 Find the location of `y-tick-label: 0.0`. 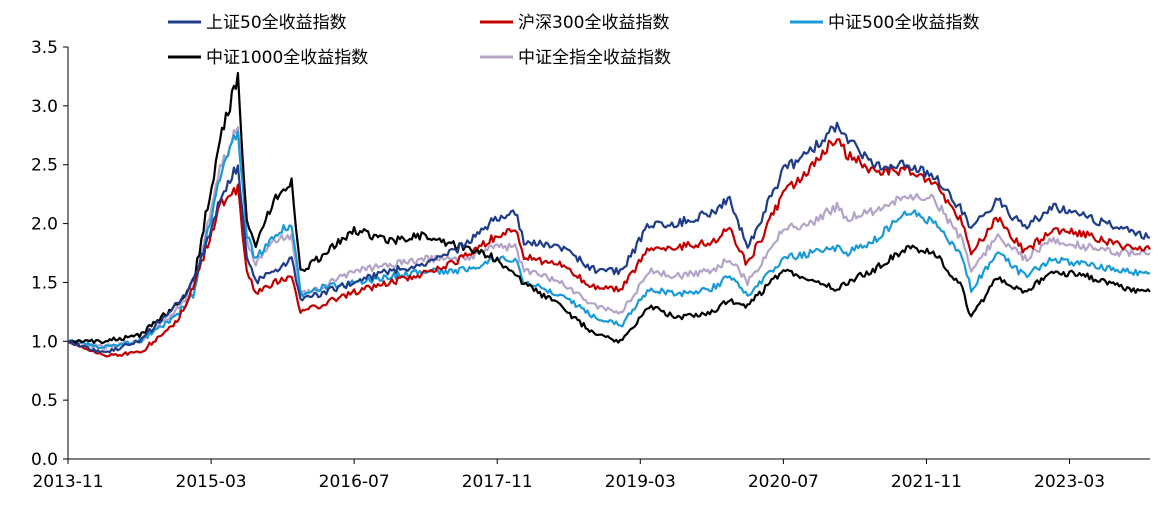

y-tick-label: 0.0 is located at coordinates (44, 460).